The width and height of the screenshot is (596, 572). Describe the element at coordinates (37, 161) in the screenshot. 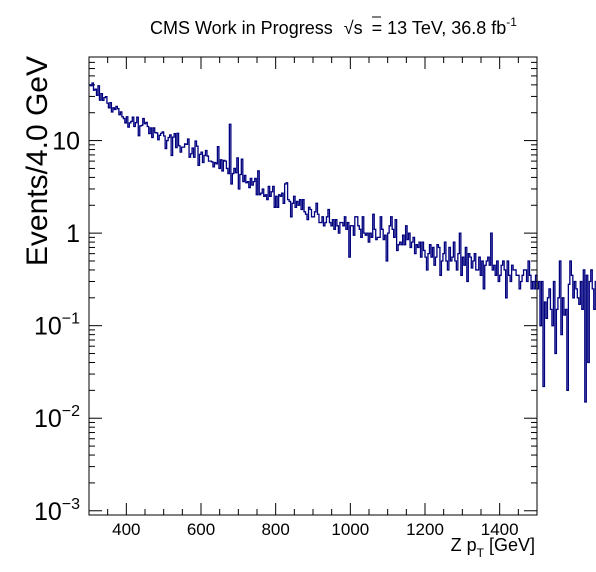

I see `y-axis-label: Events/4.0 GeV` at that location.